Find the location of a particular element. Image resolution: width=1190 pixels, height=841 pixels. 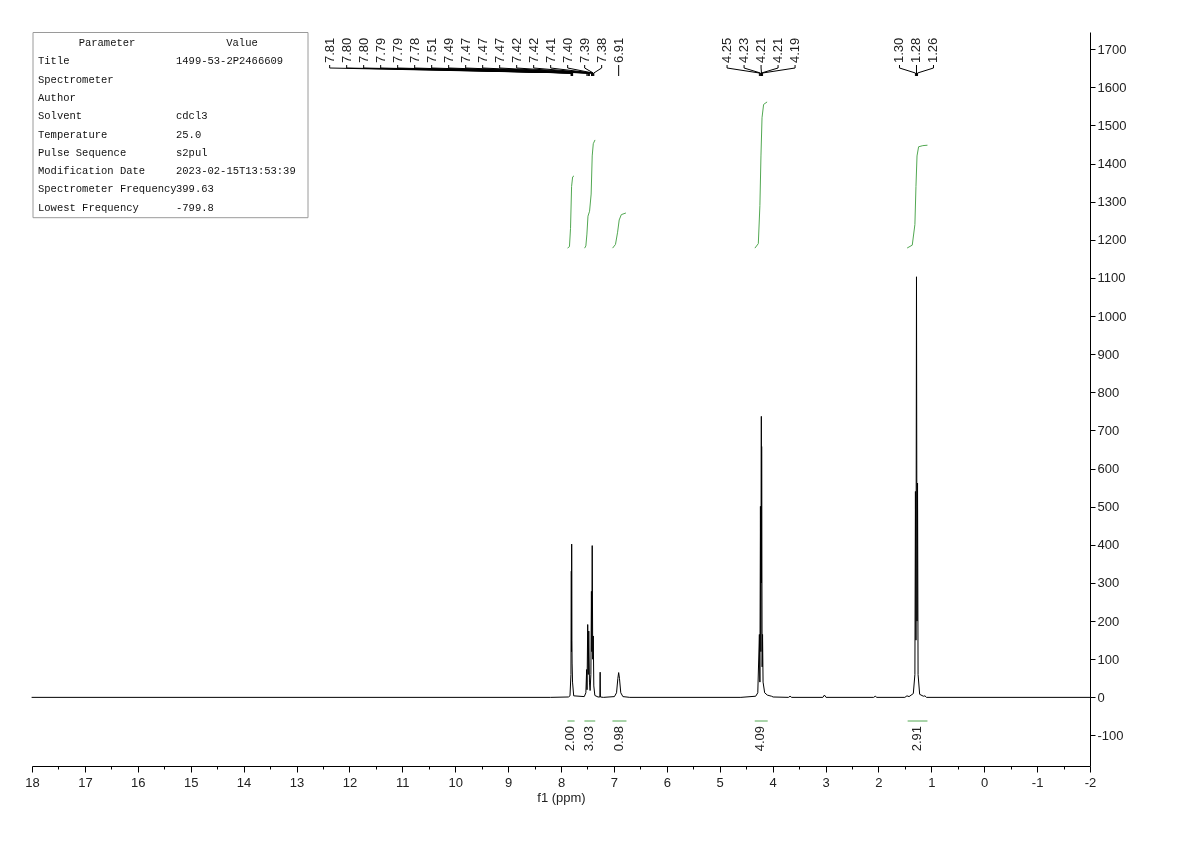

annotation: Modification Date is located at coordinates (92, 171).